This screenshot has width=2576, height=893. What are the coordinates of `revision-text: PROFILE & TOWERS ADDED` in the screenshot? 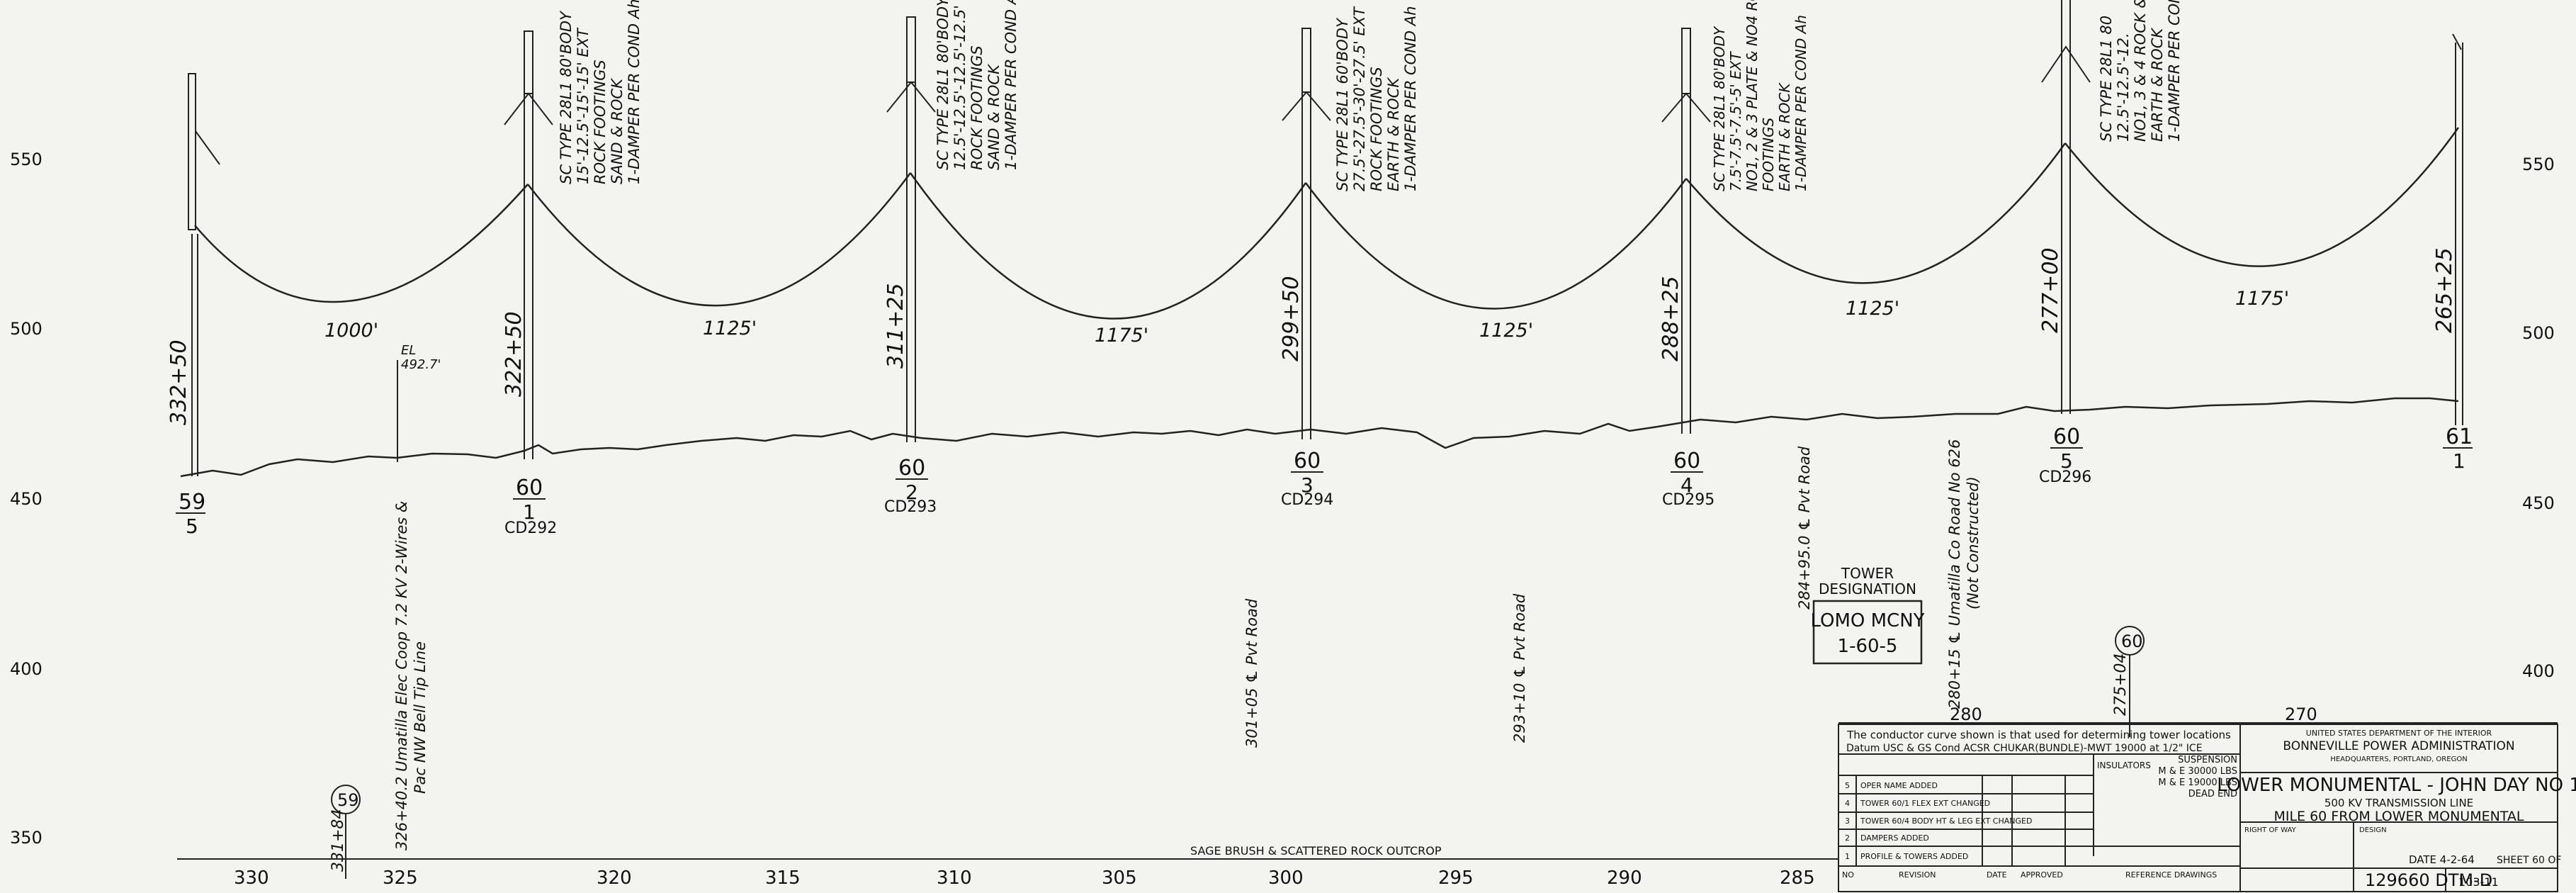 It's located at (1914, 857).